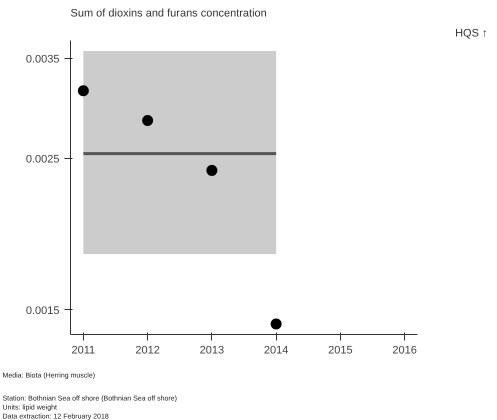 The width and height of the screenshot is (497, 420). What do you see at coordinates (471, 34) in the screenshot?
I see `text: HQS ↑` at bounding box center [471, 34].